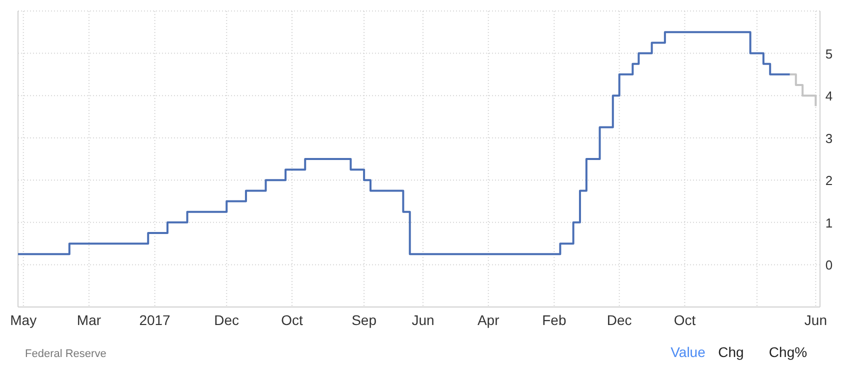 This screenshot has width=842, height=370. What do you see at coordinates (554, 320) in the screenshot?
I see `x-tick-label: Feb` at bounding box center [554, 320].